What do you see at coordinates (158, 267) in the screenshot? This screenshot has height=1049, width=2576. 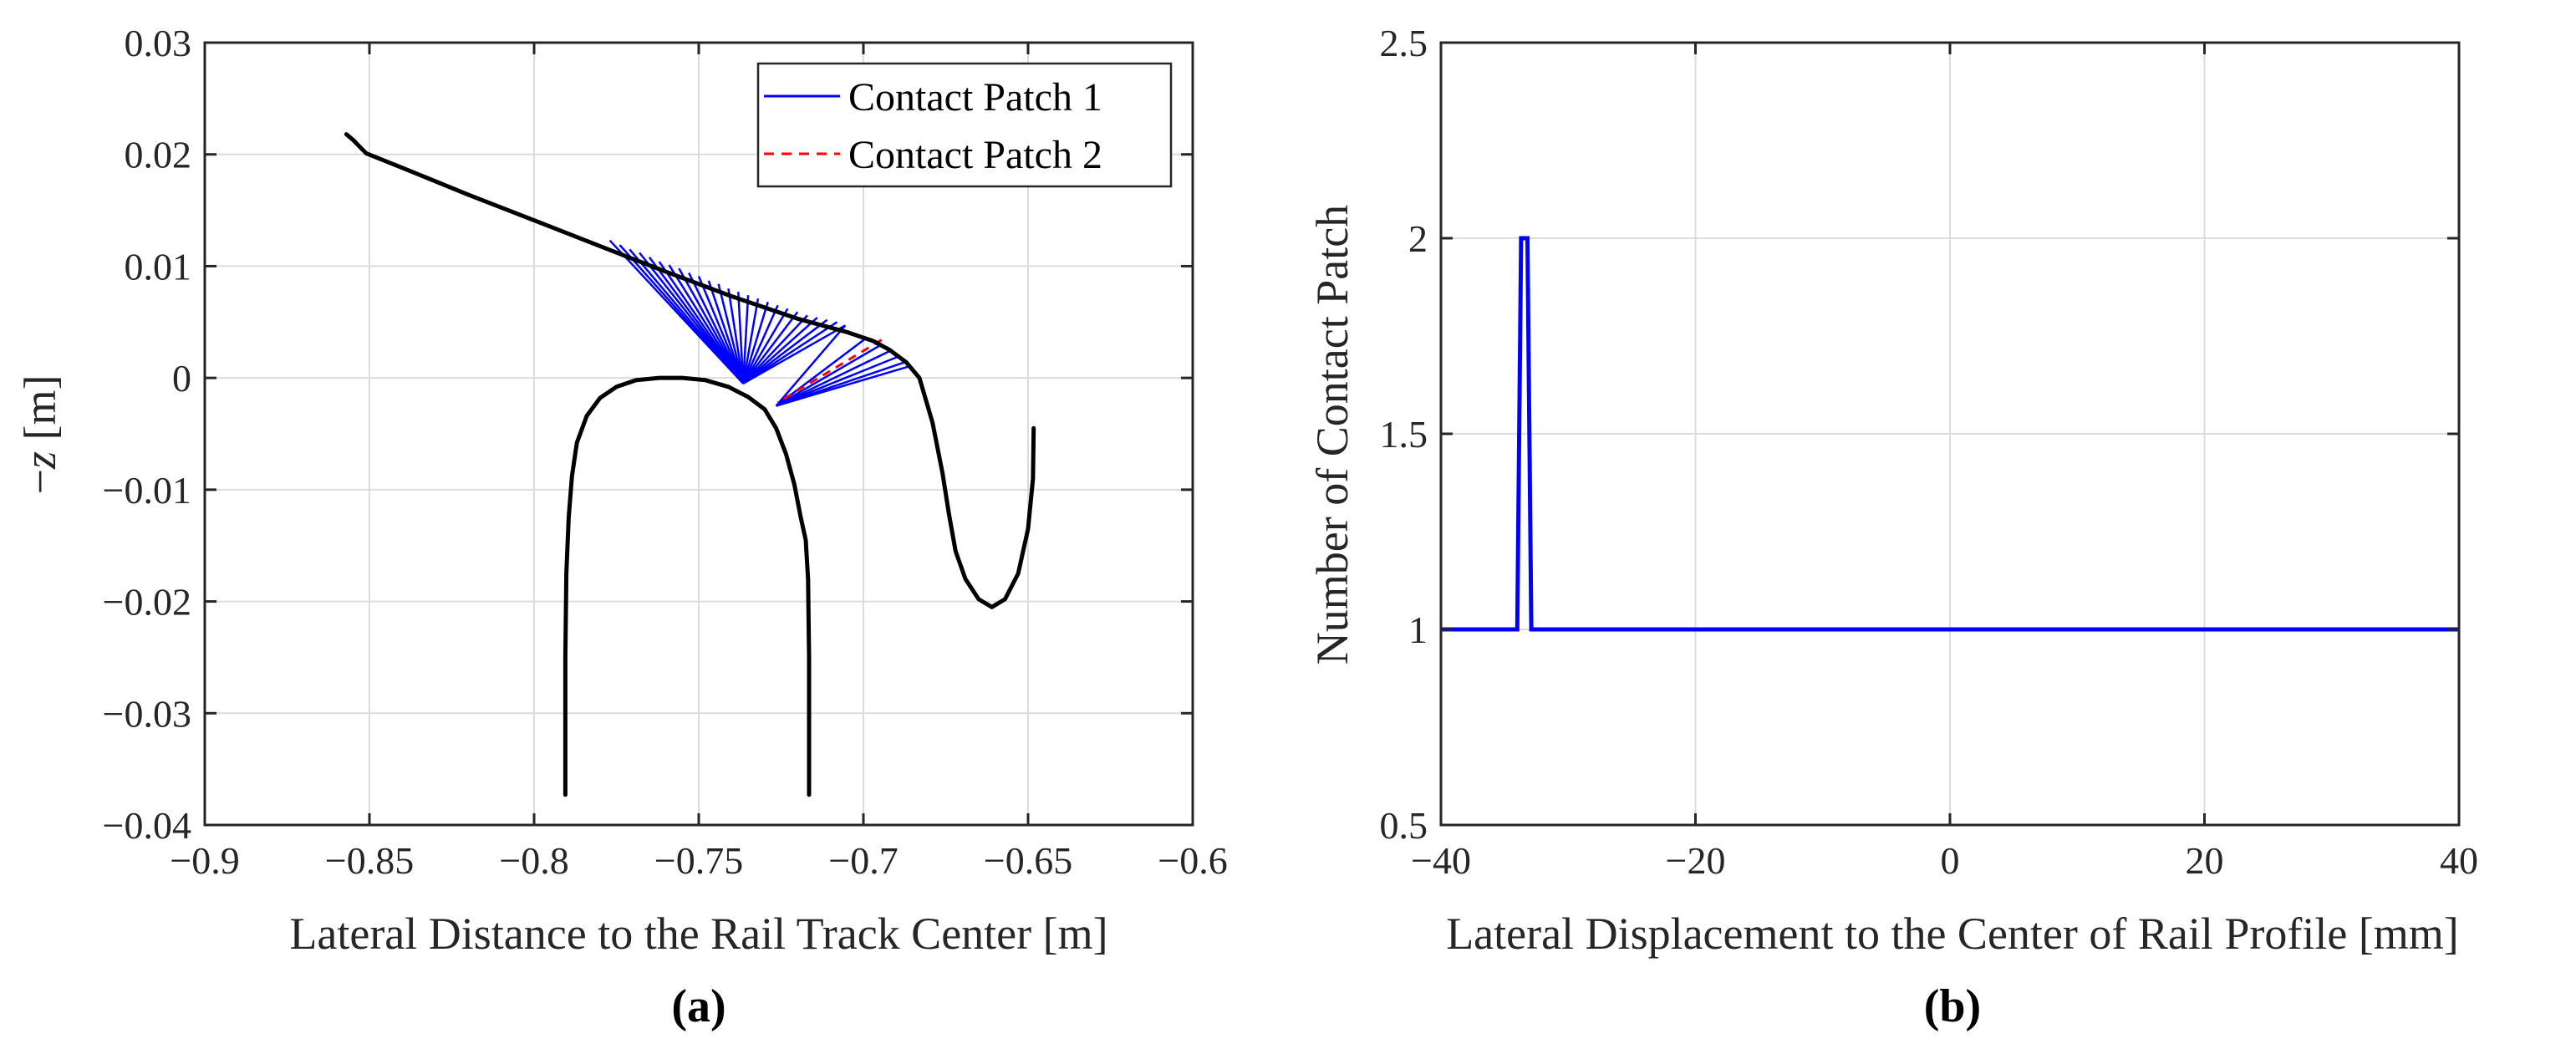 I see `panel-a-y-tick-label: 0.01` at bounding box center [158, 267].